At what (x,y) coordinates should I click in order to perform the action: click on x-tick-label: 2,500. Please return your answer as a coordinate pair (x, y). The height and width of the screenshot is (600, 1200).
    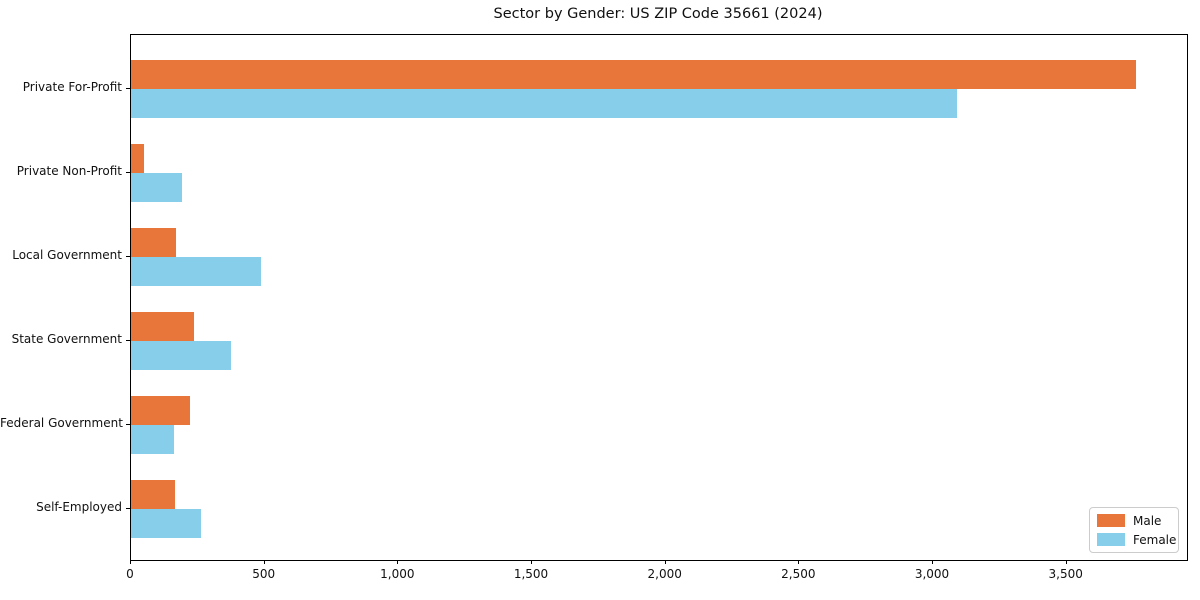
    Looking at the image, I should click on (798, 574).